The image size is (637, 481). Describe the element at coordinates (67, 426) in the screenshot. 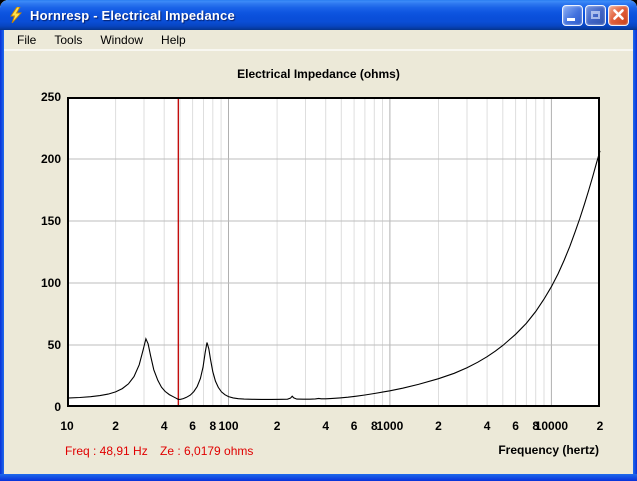

I see `x-tick-label: 10` at that location.